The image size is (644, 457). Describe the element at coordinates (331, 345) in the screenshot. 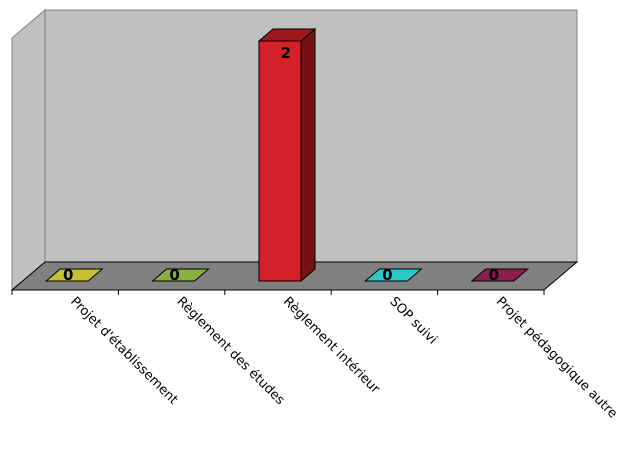

I see `category-label: Règlement intérieur` at that location.